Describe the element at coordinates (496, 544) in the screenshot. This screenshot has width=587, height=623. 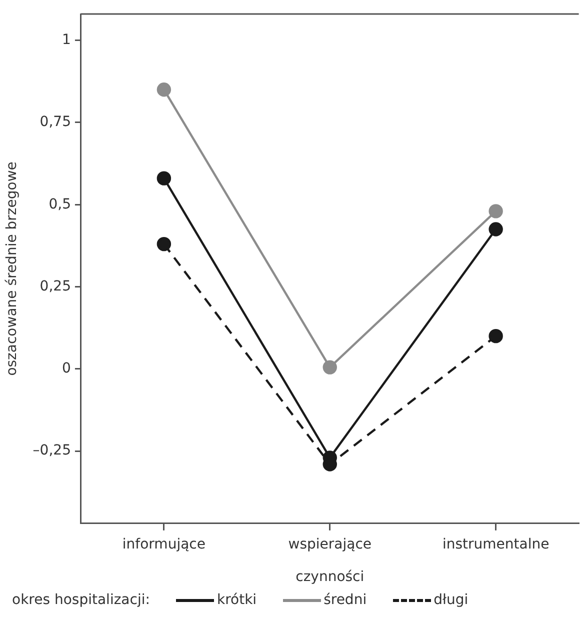
I see `x-tick-label: instrumentalne` at that location.